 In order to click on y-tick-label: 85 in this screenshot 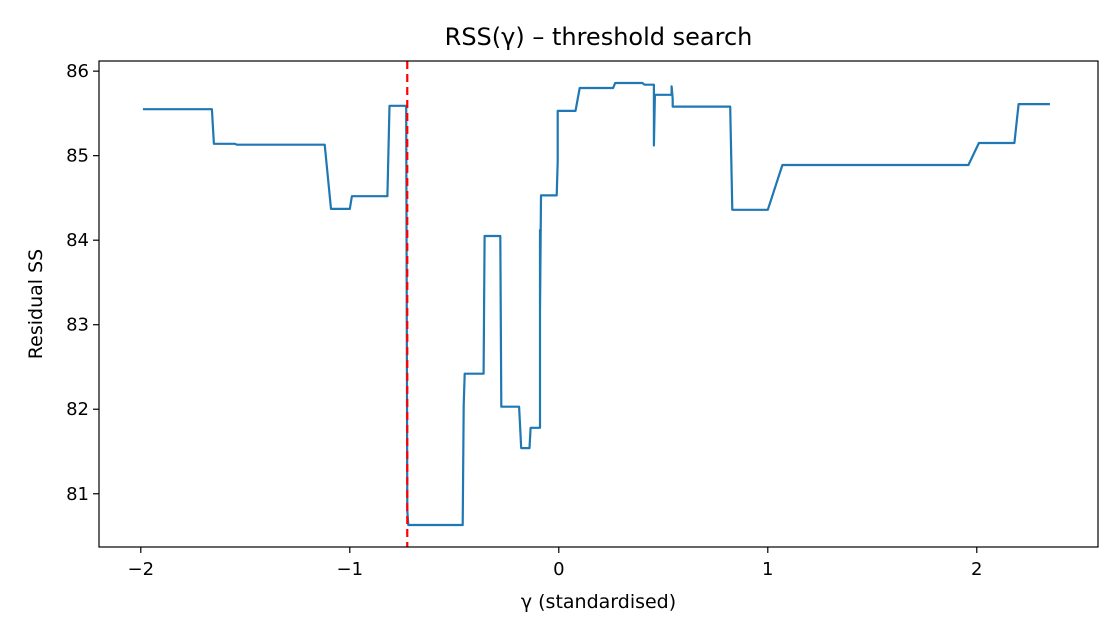, I will do `click(77, 156)`.